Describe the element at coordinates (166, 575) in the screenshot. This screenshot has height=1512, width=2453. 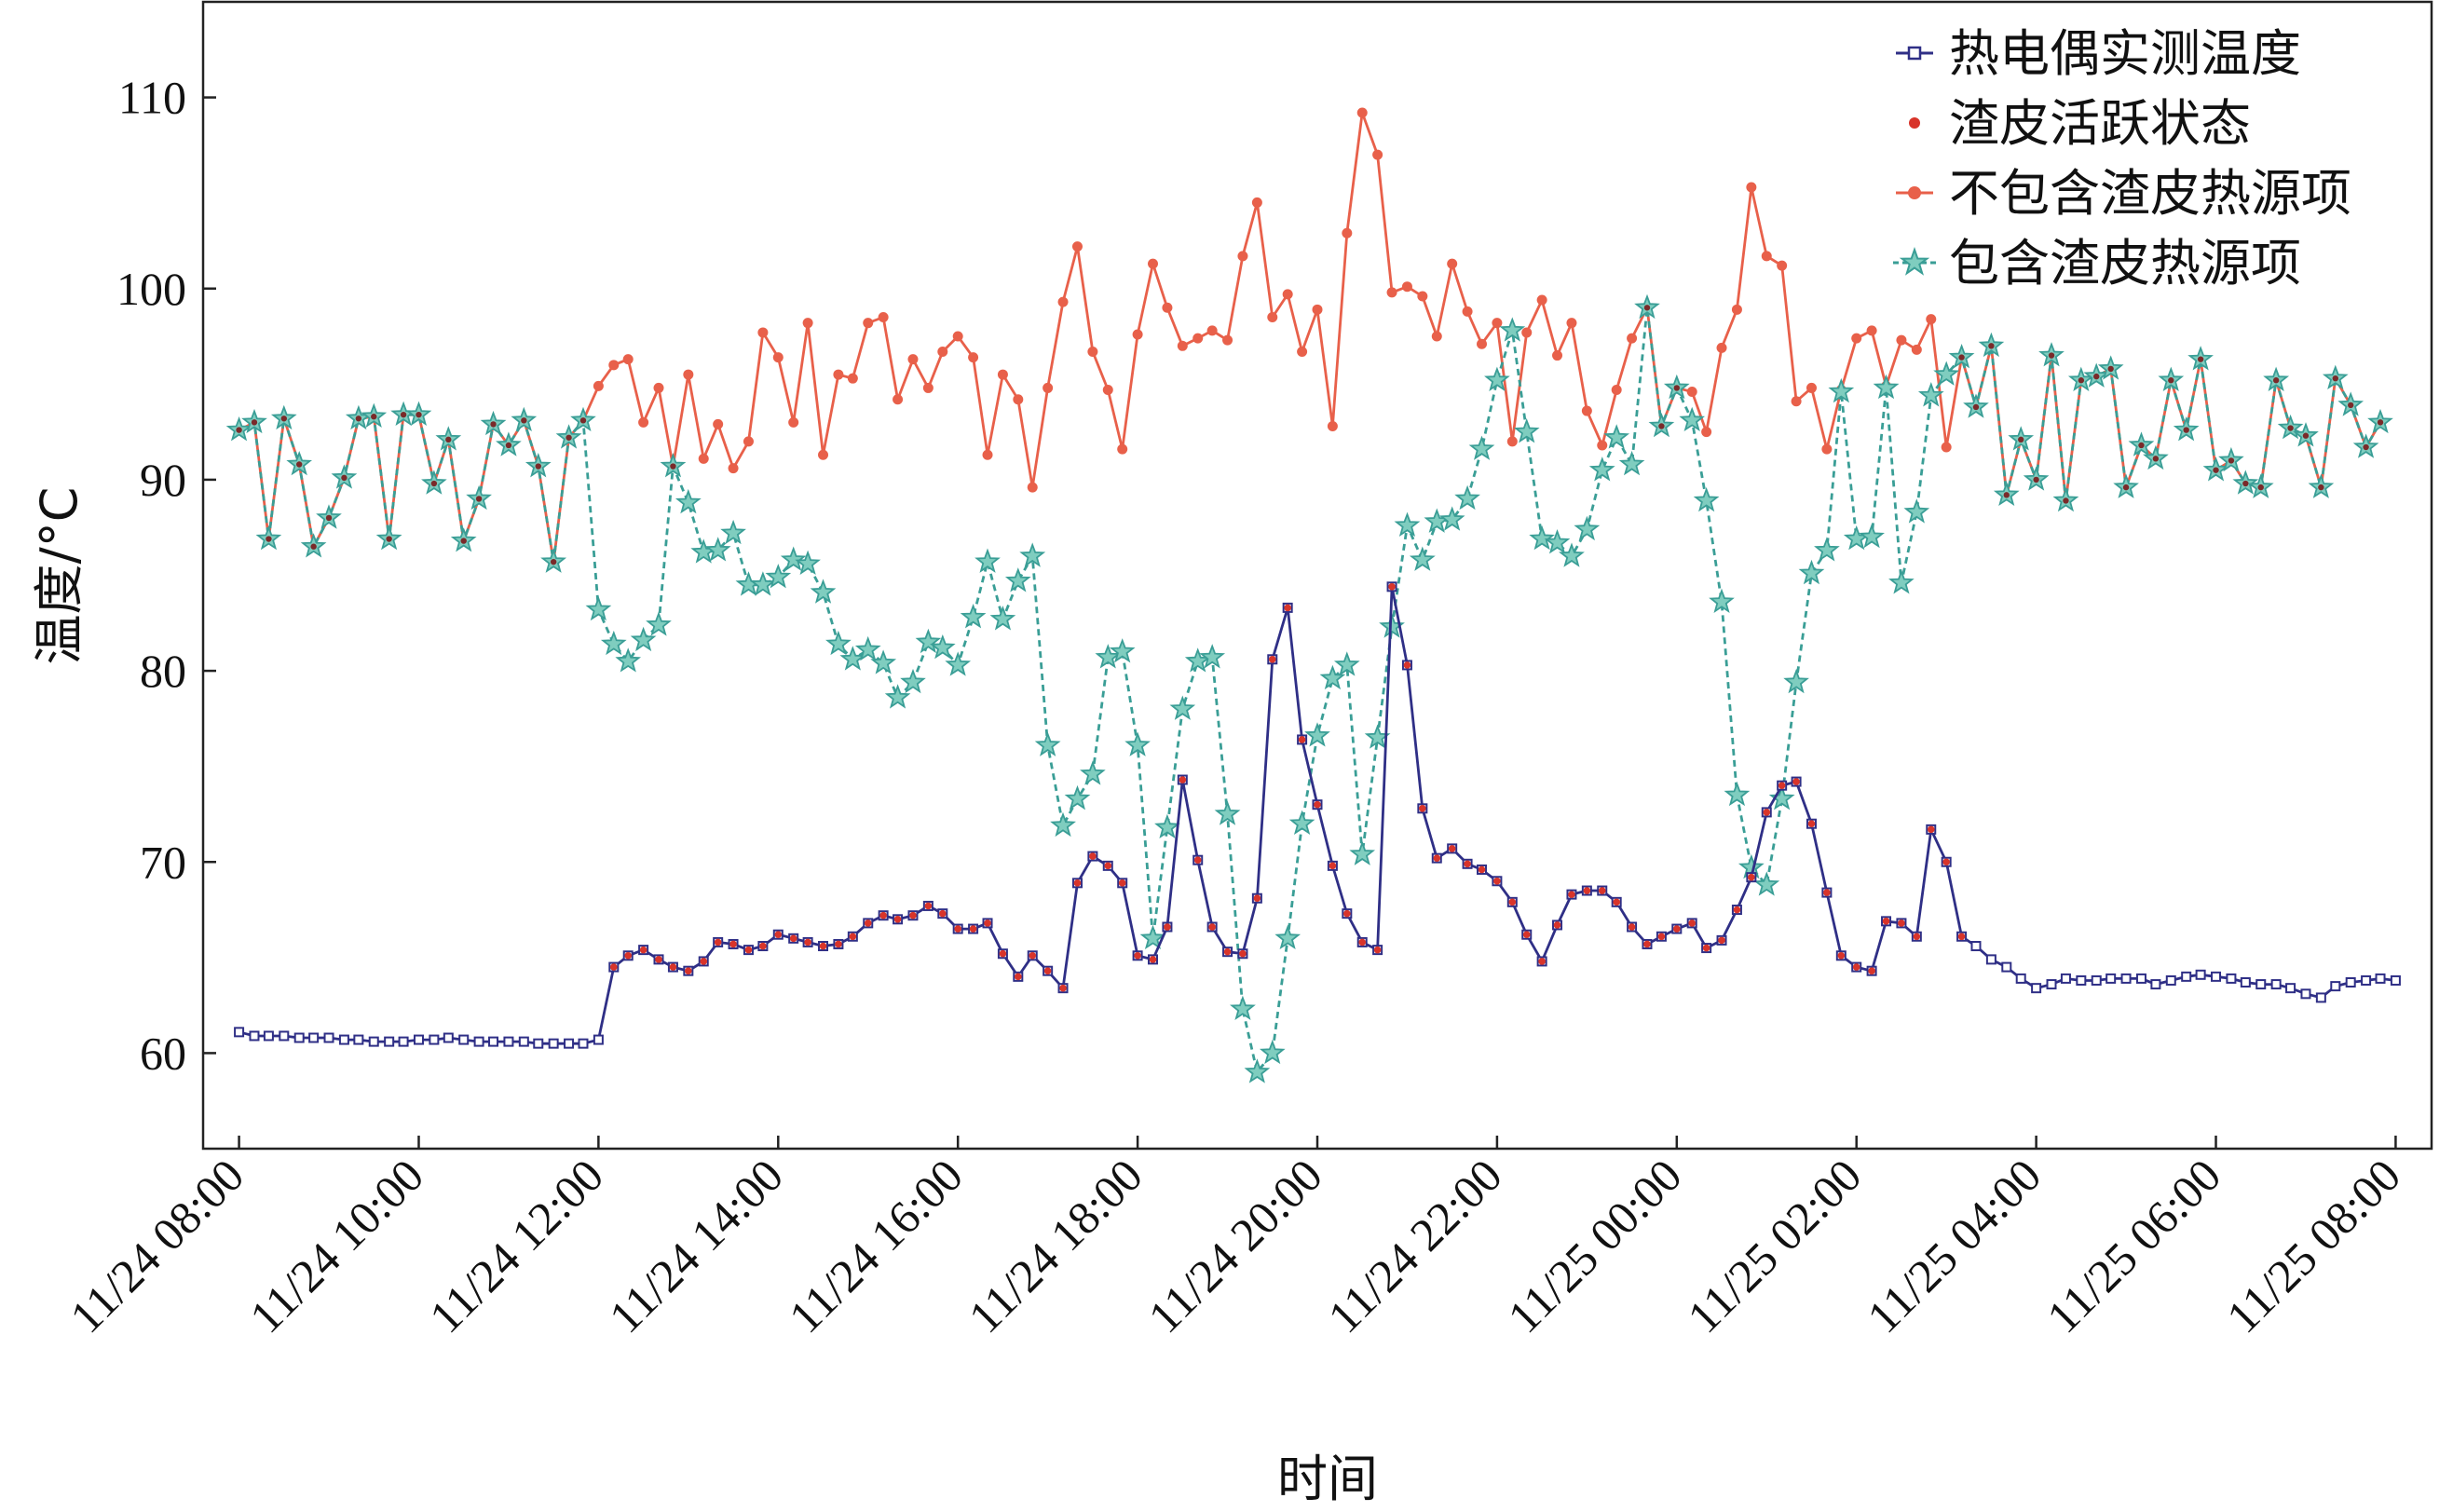
I see `y-axis: 60 70 80 90 100 110` at that location.